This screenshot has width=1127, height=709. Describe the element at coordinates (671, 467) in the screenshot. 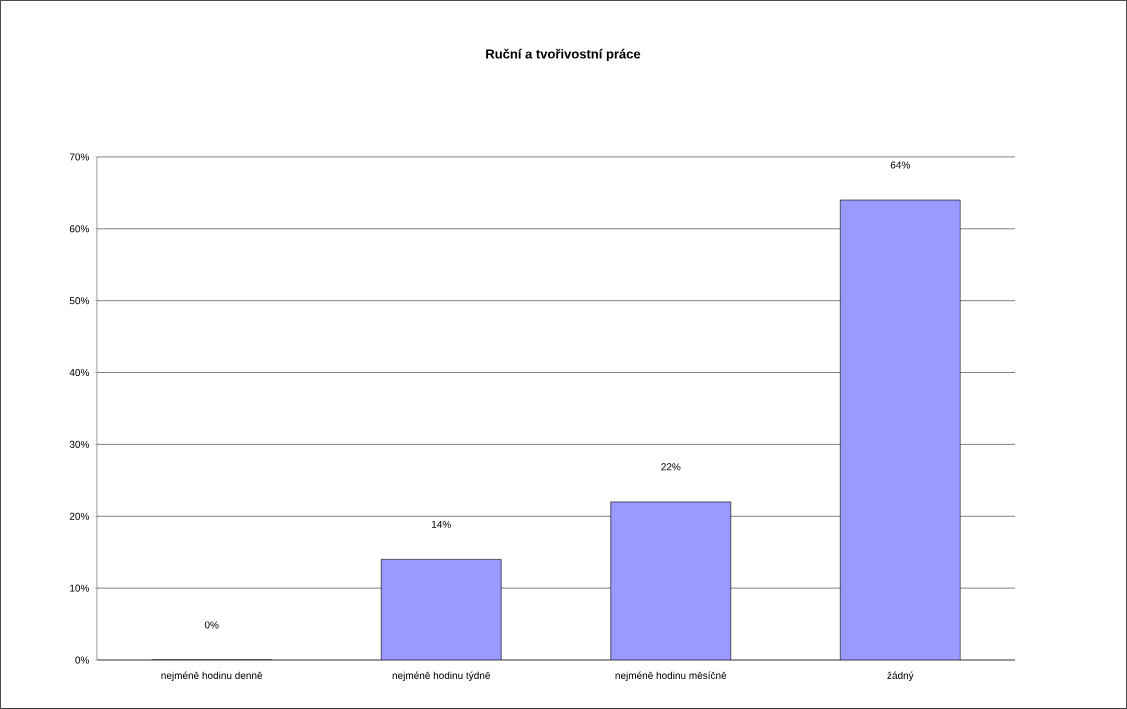

I see `data-label: 22%` at that location.